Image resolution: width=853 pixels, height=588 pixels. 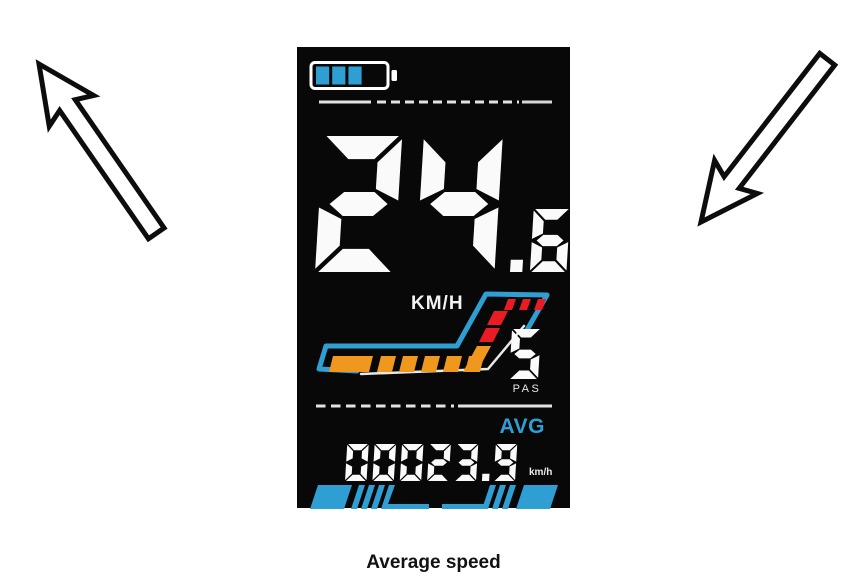 I want to click on arrow-up-left-icon, so click(x=101, y=151).